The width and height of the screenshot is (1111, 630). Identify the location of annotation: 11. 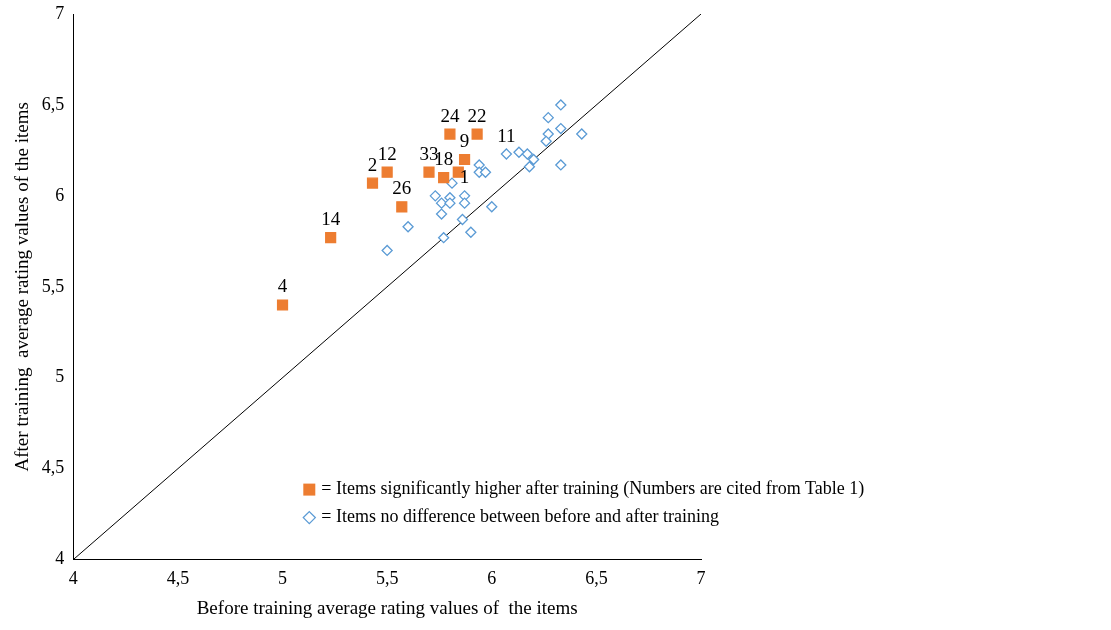
(506, 135).